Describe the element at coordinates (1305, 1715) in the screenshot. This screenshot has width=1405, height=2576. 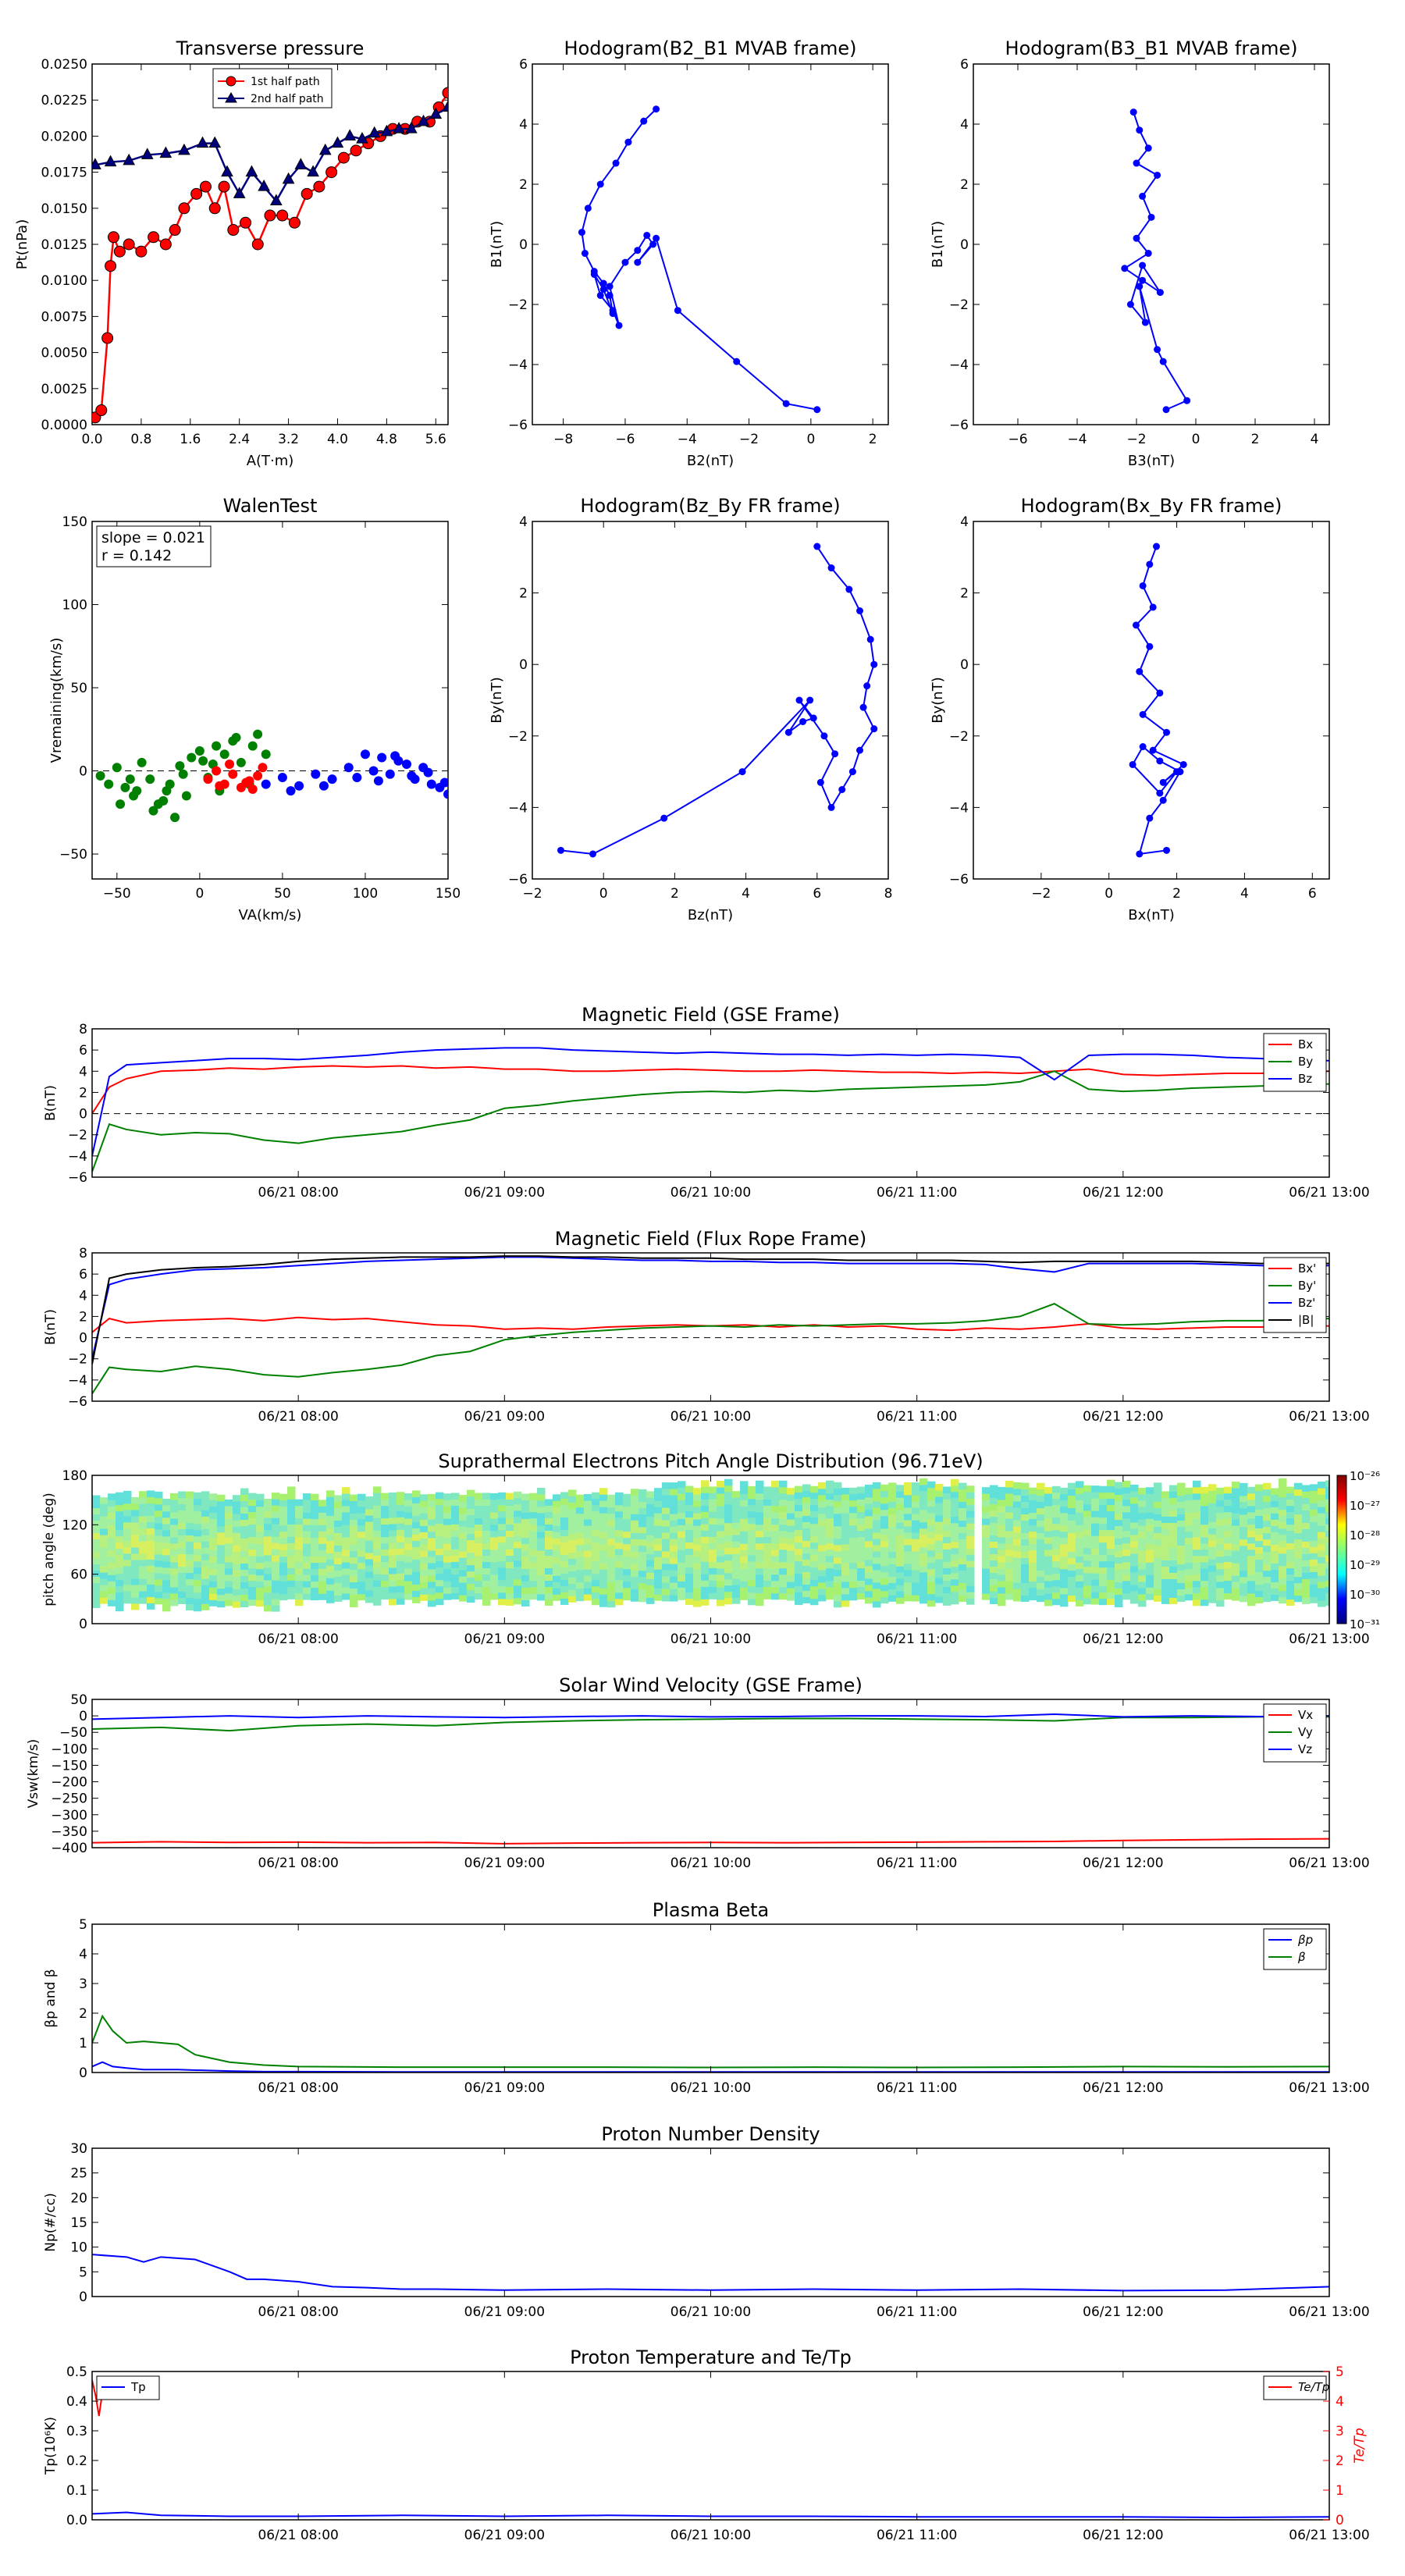
I see `legend-label: Vx` at that location.